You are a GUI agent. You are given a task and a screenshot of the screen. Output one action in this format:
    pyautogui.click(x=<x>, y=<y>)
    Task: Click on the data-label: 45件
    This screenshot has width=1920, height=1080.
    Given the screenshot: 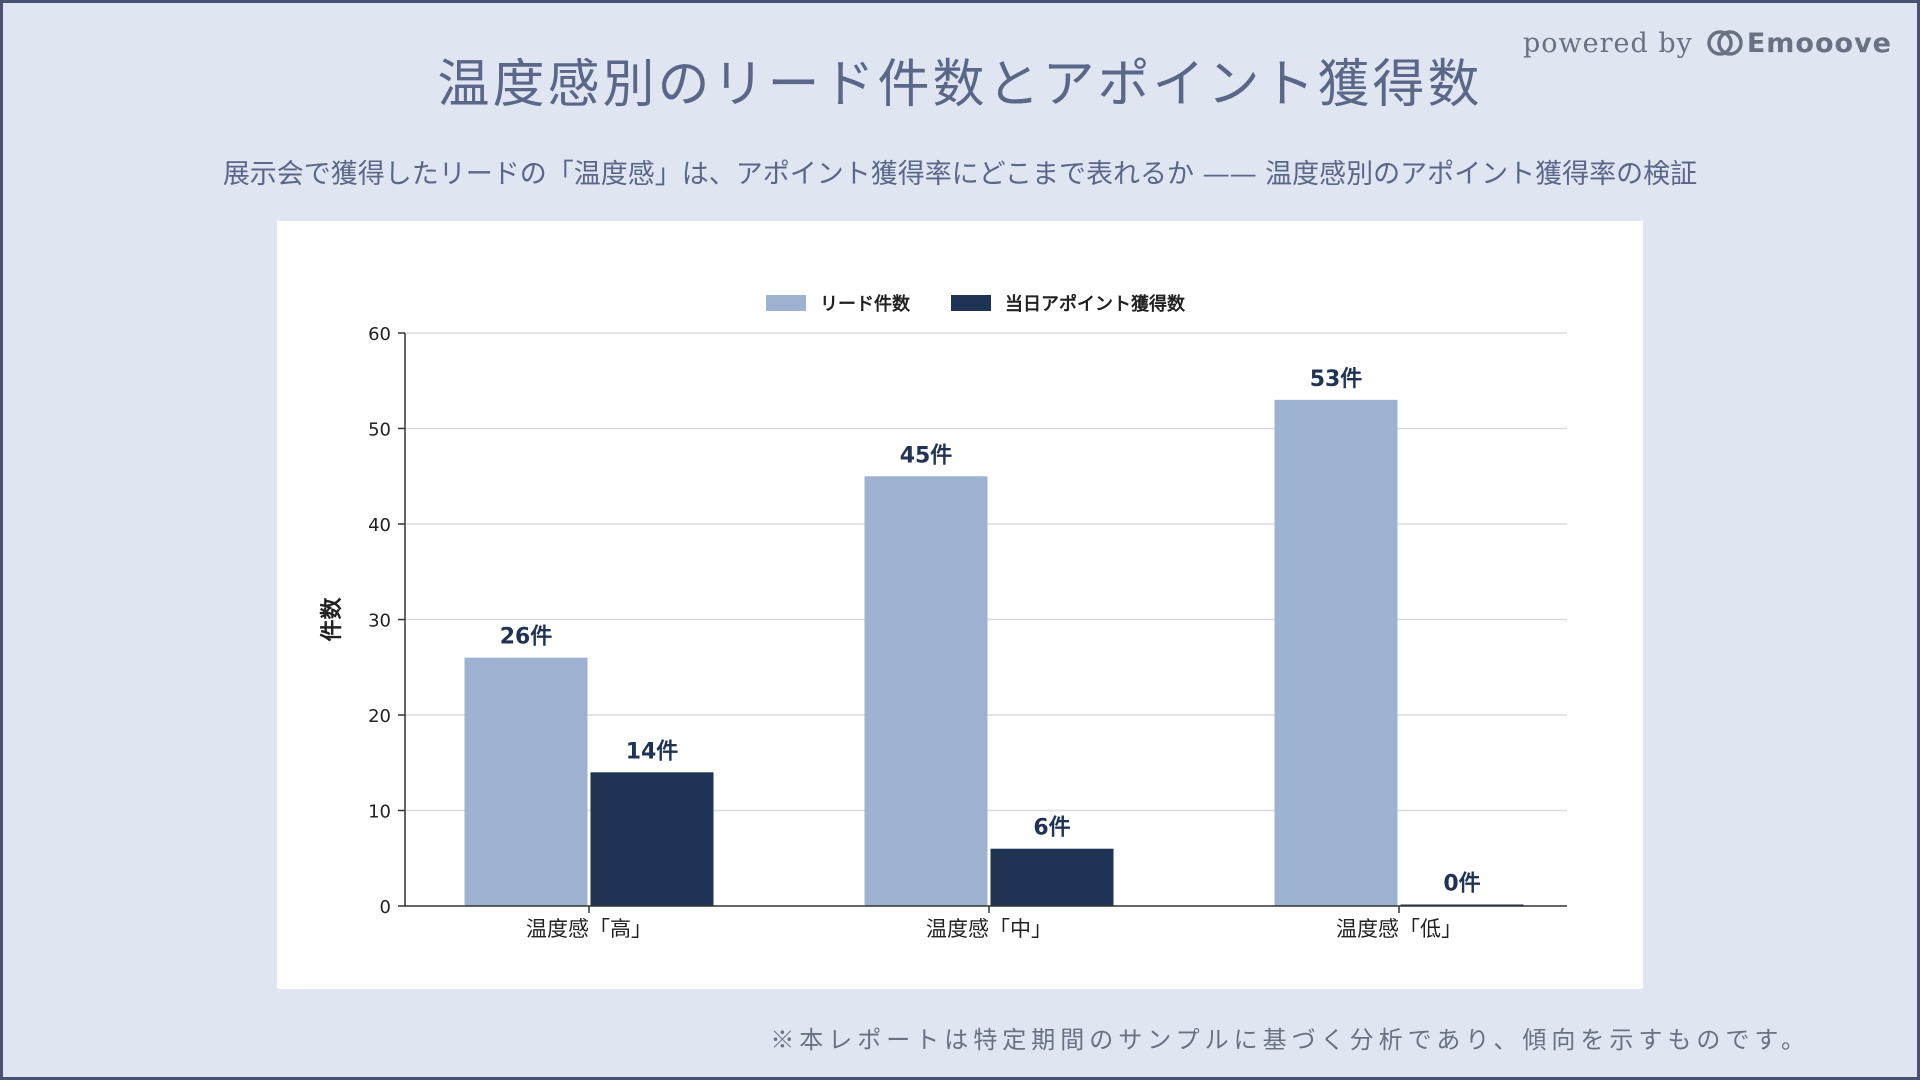 What is the action you would take?
    pyautogui.click(x=926, y=455)
    